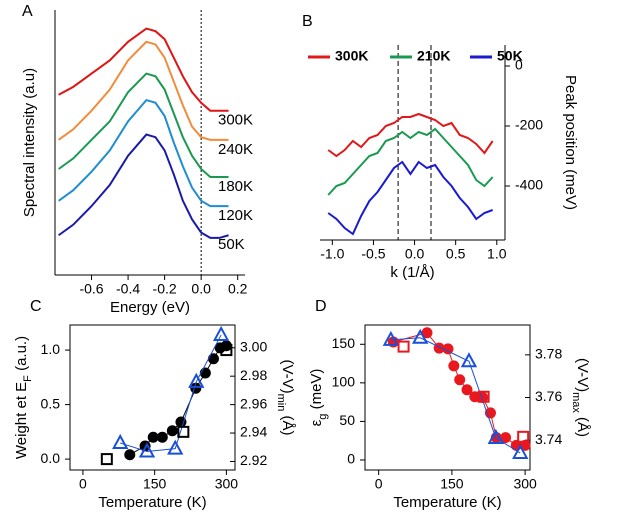 This screenshot has height=531, width=630. Describe the element at coordinates (28, 378) in the screenshot. I see `axis-label-part: F` at that location.